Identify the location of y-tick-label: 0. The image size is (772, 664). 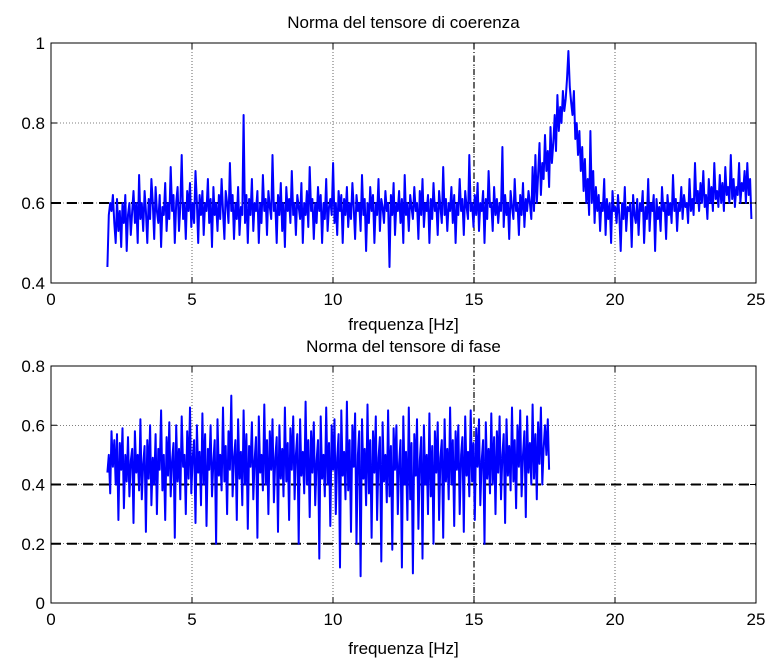
(40, 603).